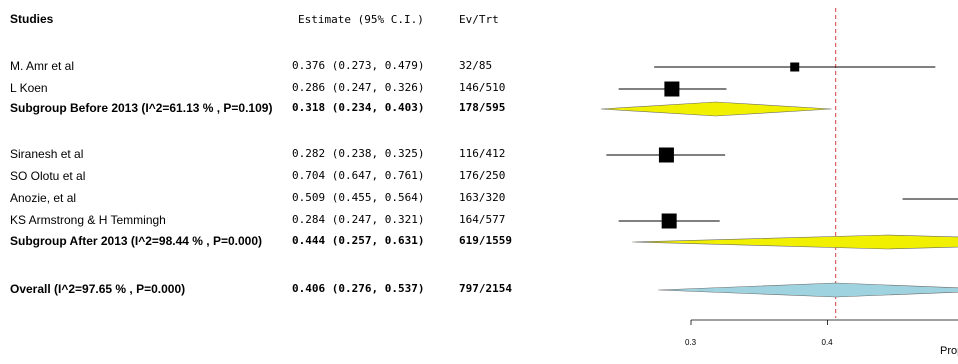  I want to click on estimate-ci-text: 0.284 (0.247, 0.321), so click(358, 219).